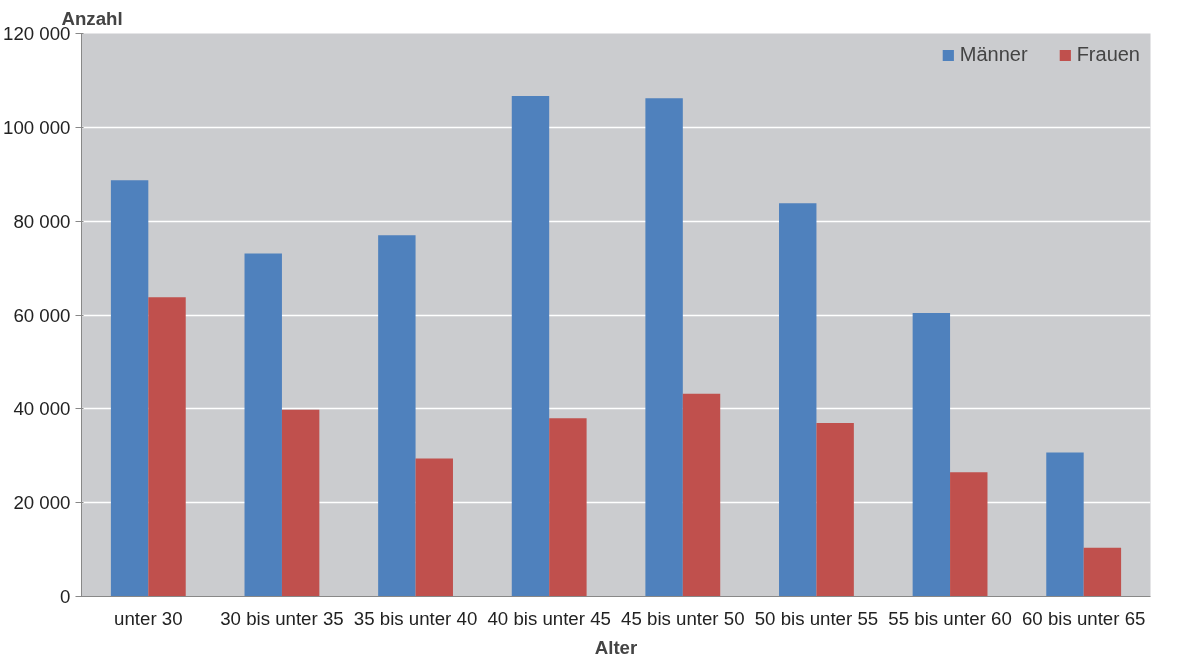 The width and height of the screenshot is (1190, 669). I want to click on x-axis-title: Alter, so click(616, 647).